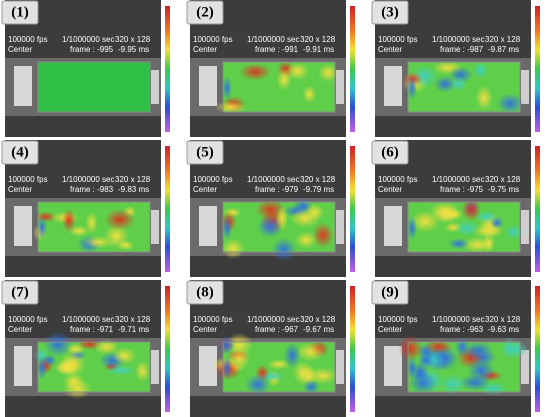 The width and height of the screenshot is (550, 417). Describe the element at coordinates (92, 189) in the screenshot. I see `frame: frame : -983` at that location.